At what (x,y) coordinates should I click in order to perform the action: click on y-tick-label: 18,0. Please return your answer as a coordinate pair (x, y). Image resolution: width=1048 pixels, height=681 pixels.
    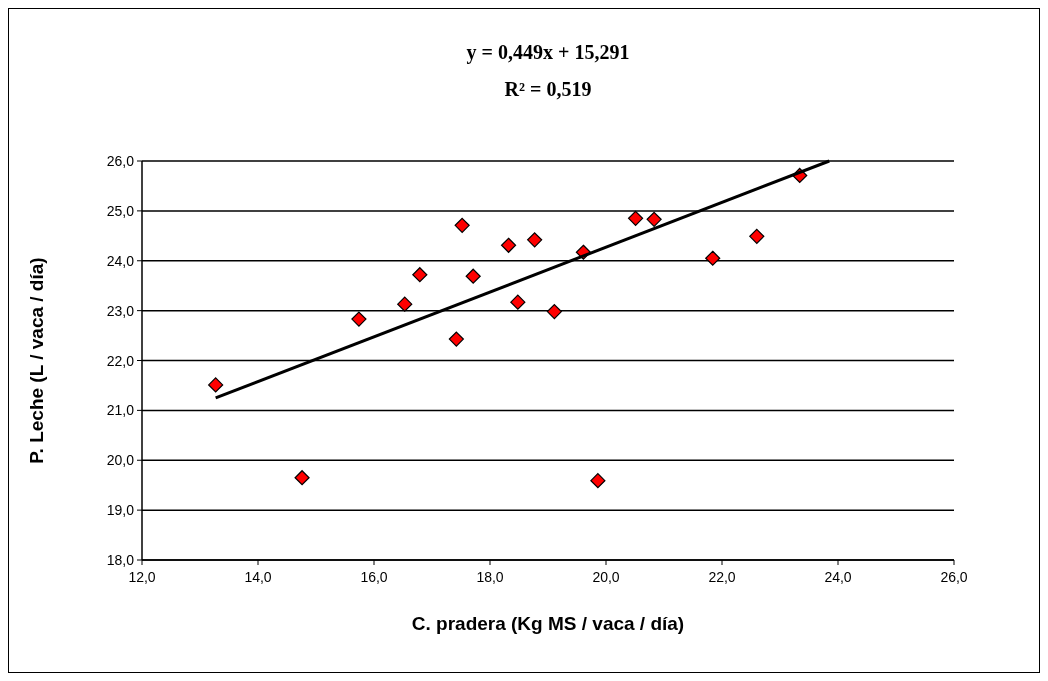
    Looking at the image, I should click on (120, 560).